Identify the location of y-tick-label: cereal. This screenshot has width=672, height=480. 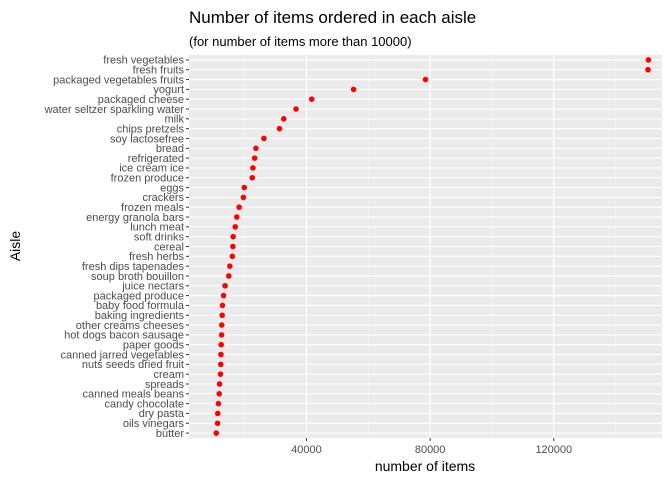
(169, 247).